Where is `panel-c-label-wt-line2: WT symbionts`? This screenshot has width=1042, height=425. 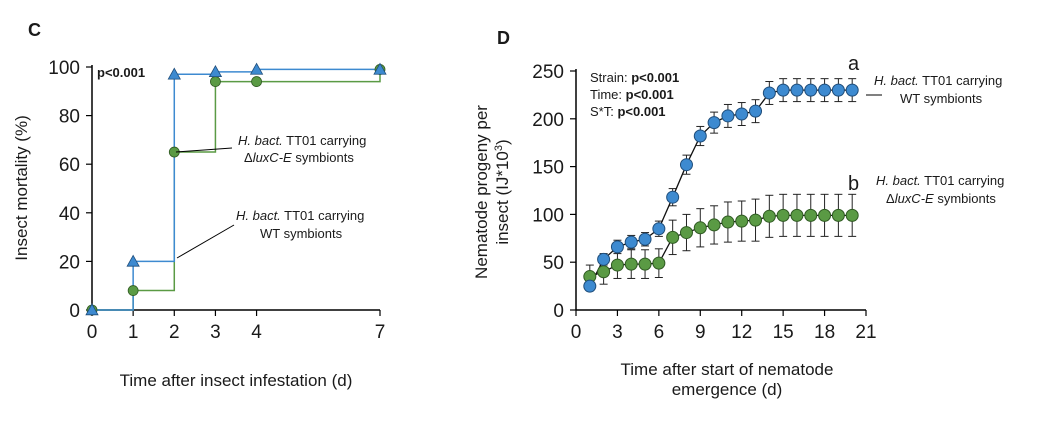
panel-c-label-wt-line2: WT symbionts is located at coordinates (301, 233).